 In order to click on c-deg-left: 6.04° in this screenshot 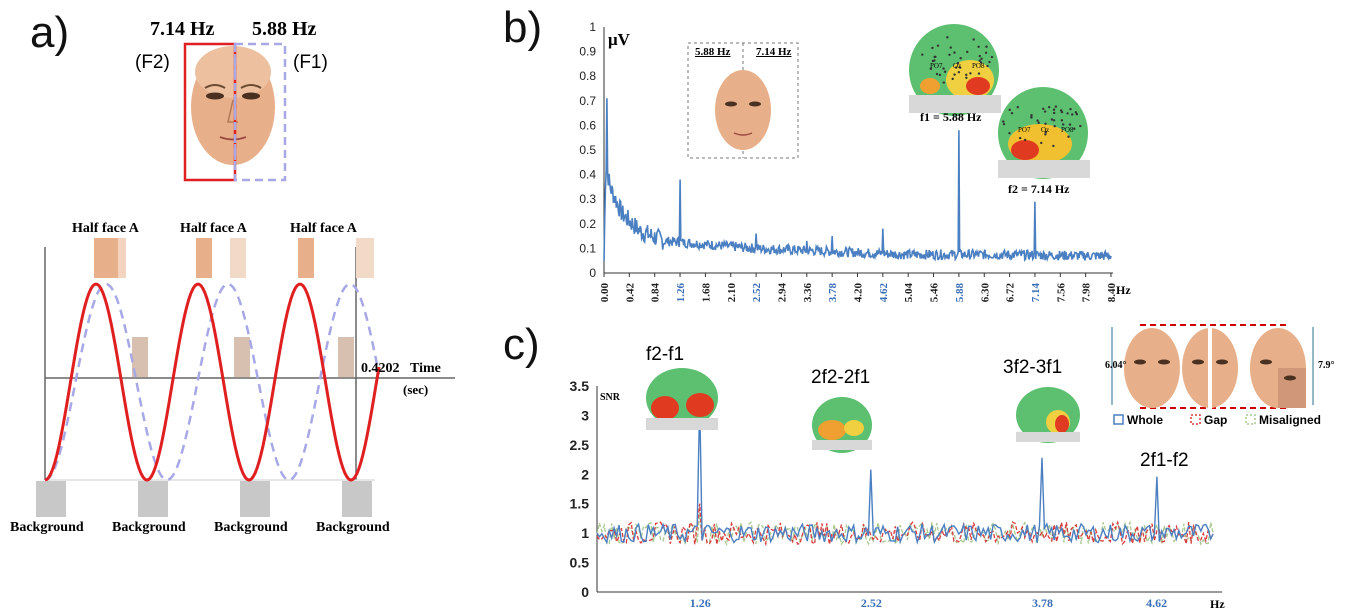, I will do `click(1116, 365)`.